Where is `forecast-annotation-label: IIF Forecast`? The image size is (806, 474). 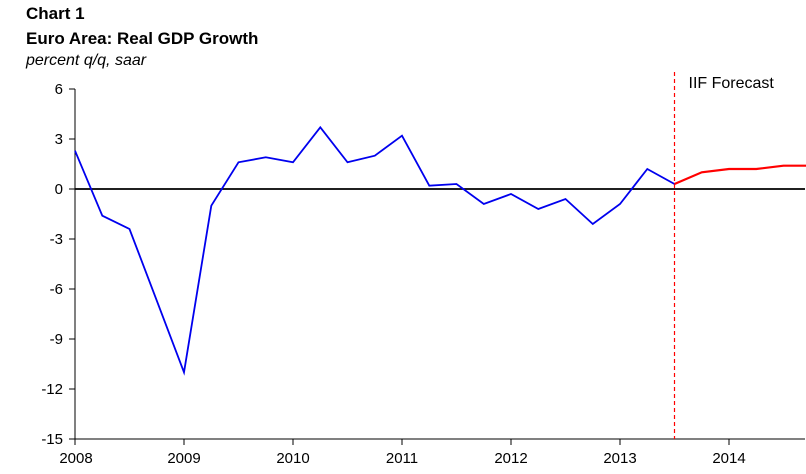
forecast-annotation-label: IIF Forecast is located at coordinates (732, 83).